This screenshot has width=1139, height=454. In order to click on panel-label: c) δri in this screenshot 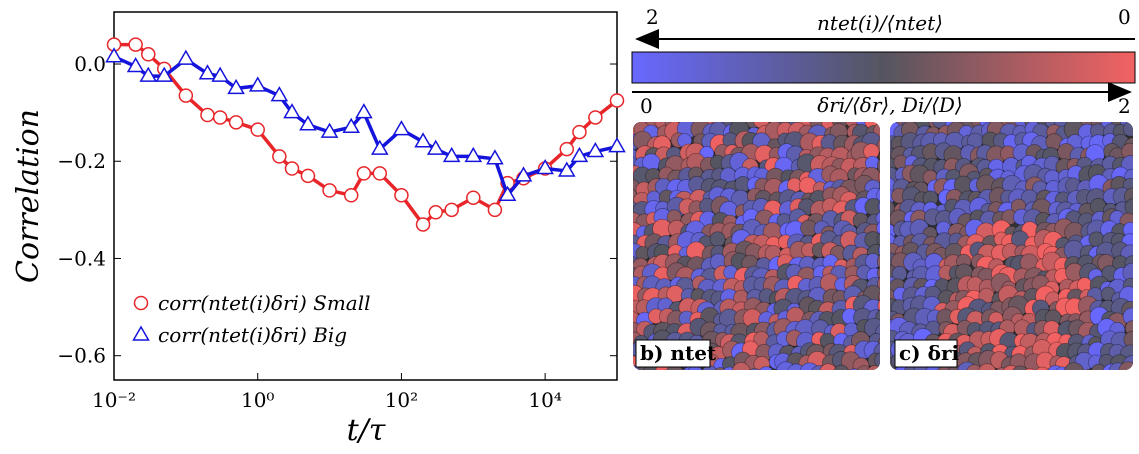, I will do `click(929, 353)`.